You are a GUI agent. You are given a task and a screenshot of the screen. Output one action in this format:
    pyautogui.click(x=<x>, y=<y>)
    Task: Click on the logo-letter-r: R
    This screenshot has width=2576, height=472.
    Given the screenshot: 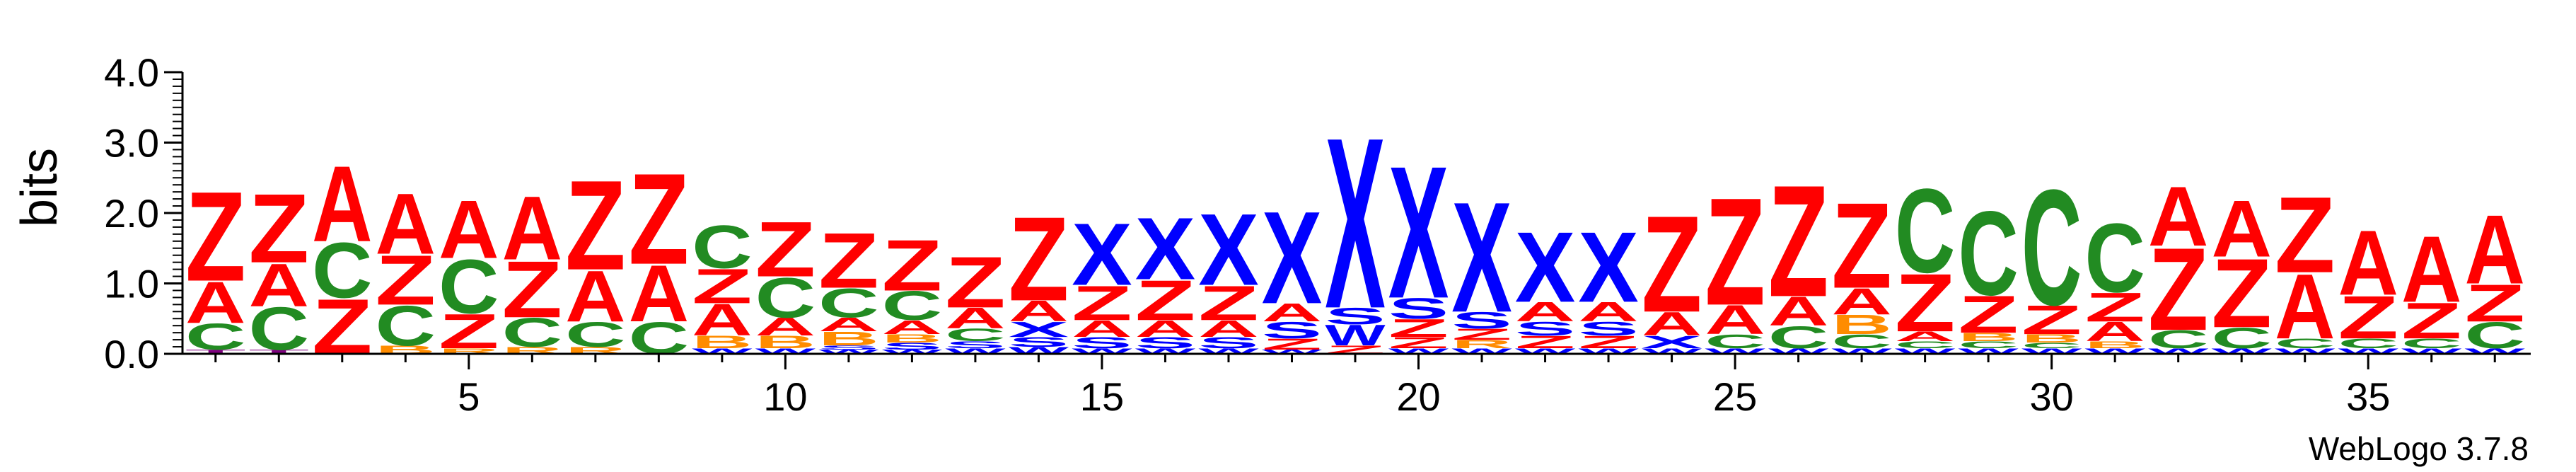 What is the action you would take?
    pyautogui.click(x=1481, y=344)
    